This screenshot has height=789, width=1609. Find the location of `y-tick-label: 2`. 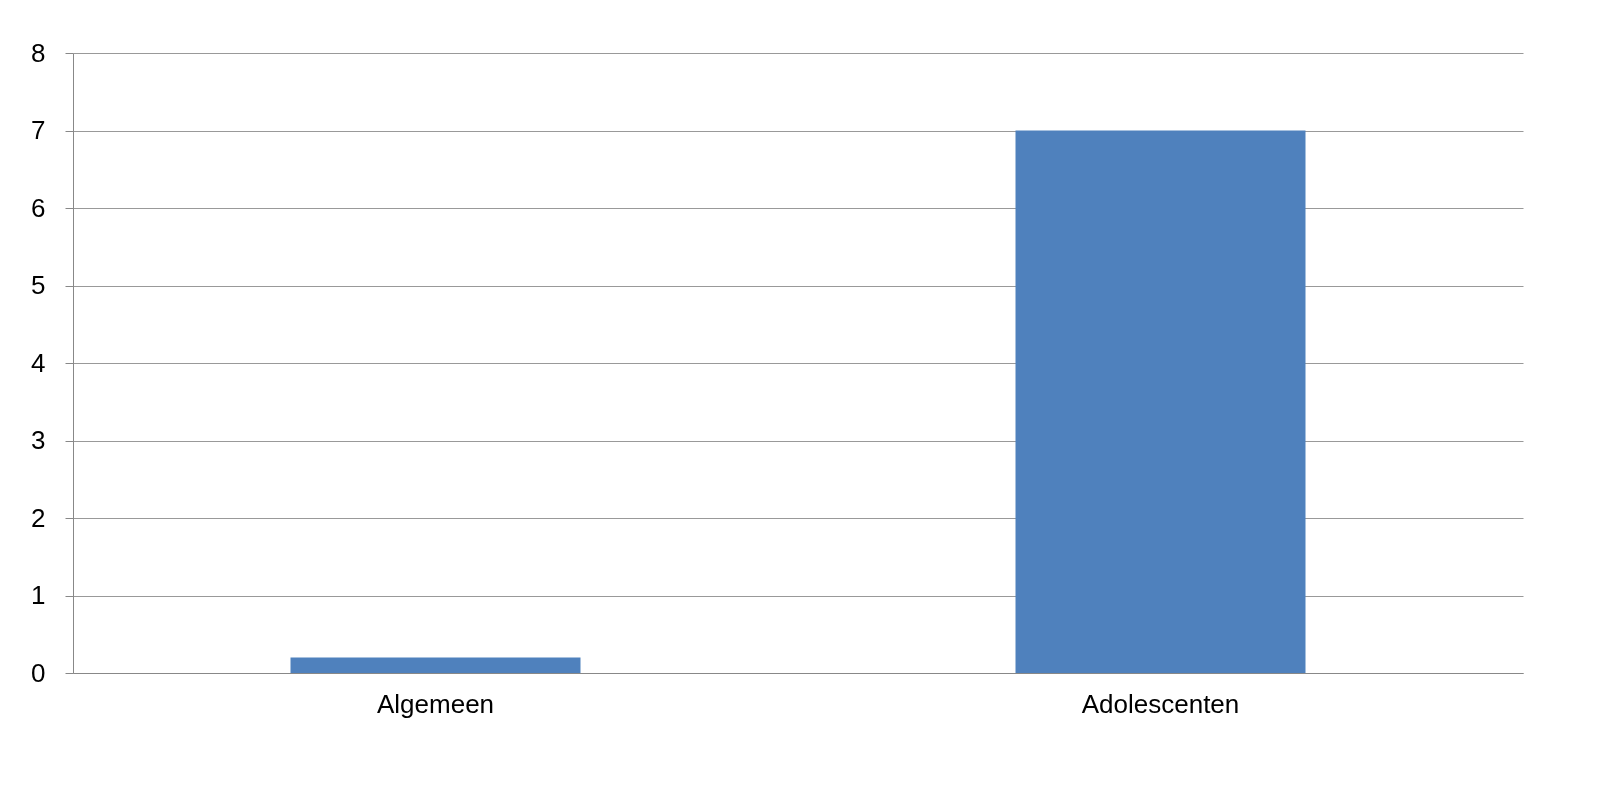

y-tick-label: 2 is located at coordinates (38, 517).